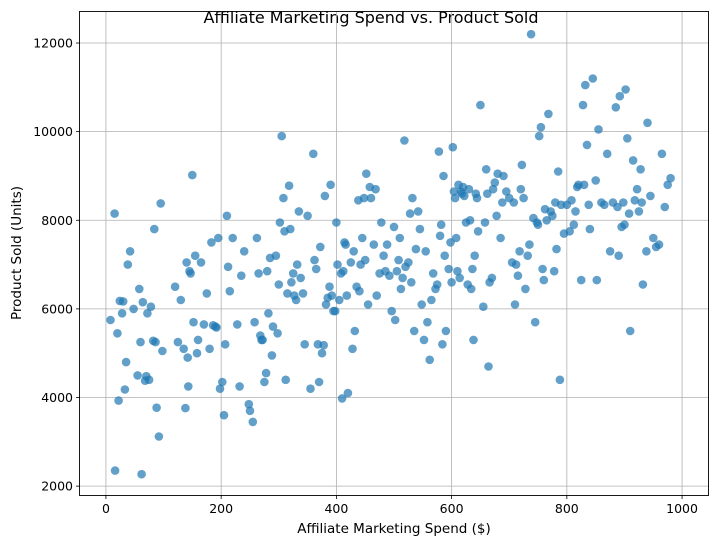 The width and height of the screenshot is (713, 547). Describe the element at coordinates (53, 131) in the screenshot. I see `y-tick-label: 10000` at that location.